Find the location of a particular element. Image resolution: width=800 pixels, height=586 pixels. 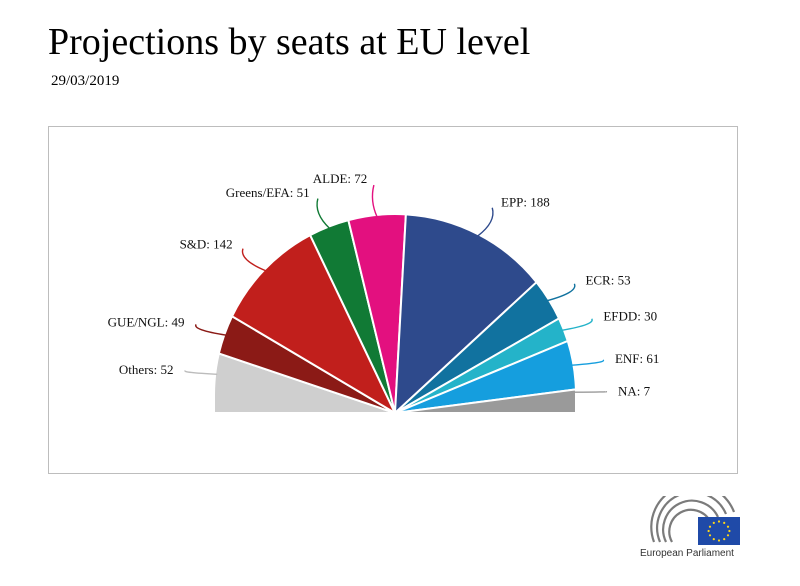

slice-epp is located at coordinates (465, 314).